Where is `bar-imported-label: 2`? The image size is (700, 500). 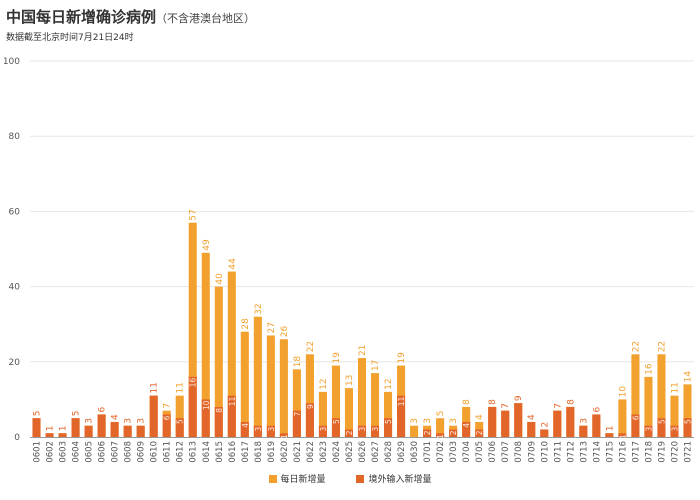
bar-imported-label: 2 is located at coordinates (479, 432).